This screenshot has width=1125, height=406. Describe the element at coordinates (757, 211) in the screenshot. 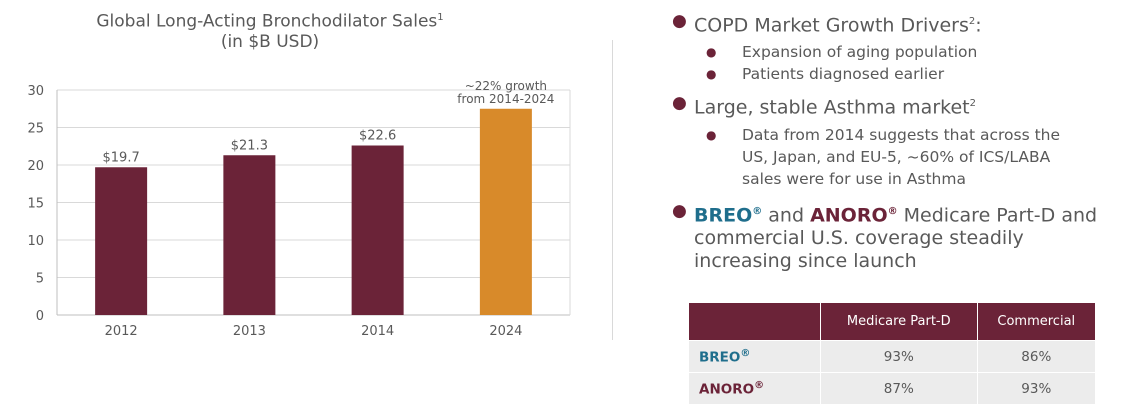

I see `breo-reg-mark: ®` at that location.